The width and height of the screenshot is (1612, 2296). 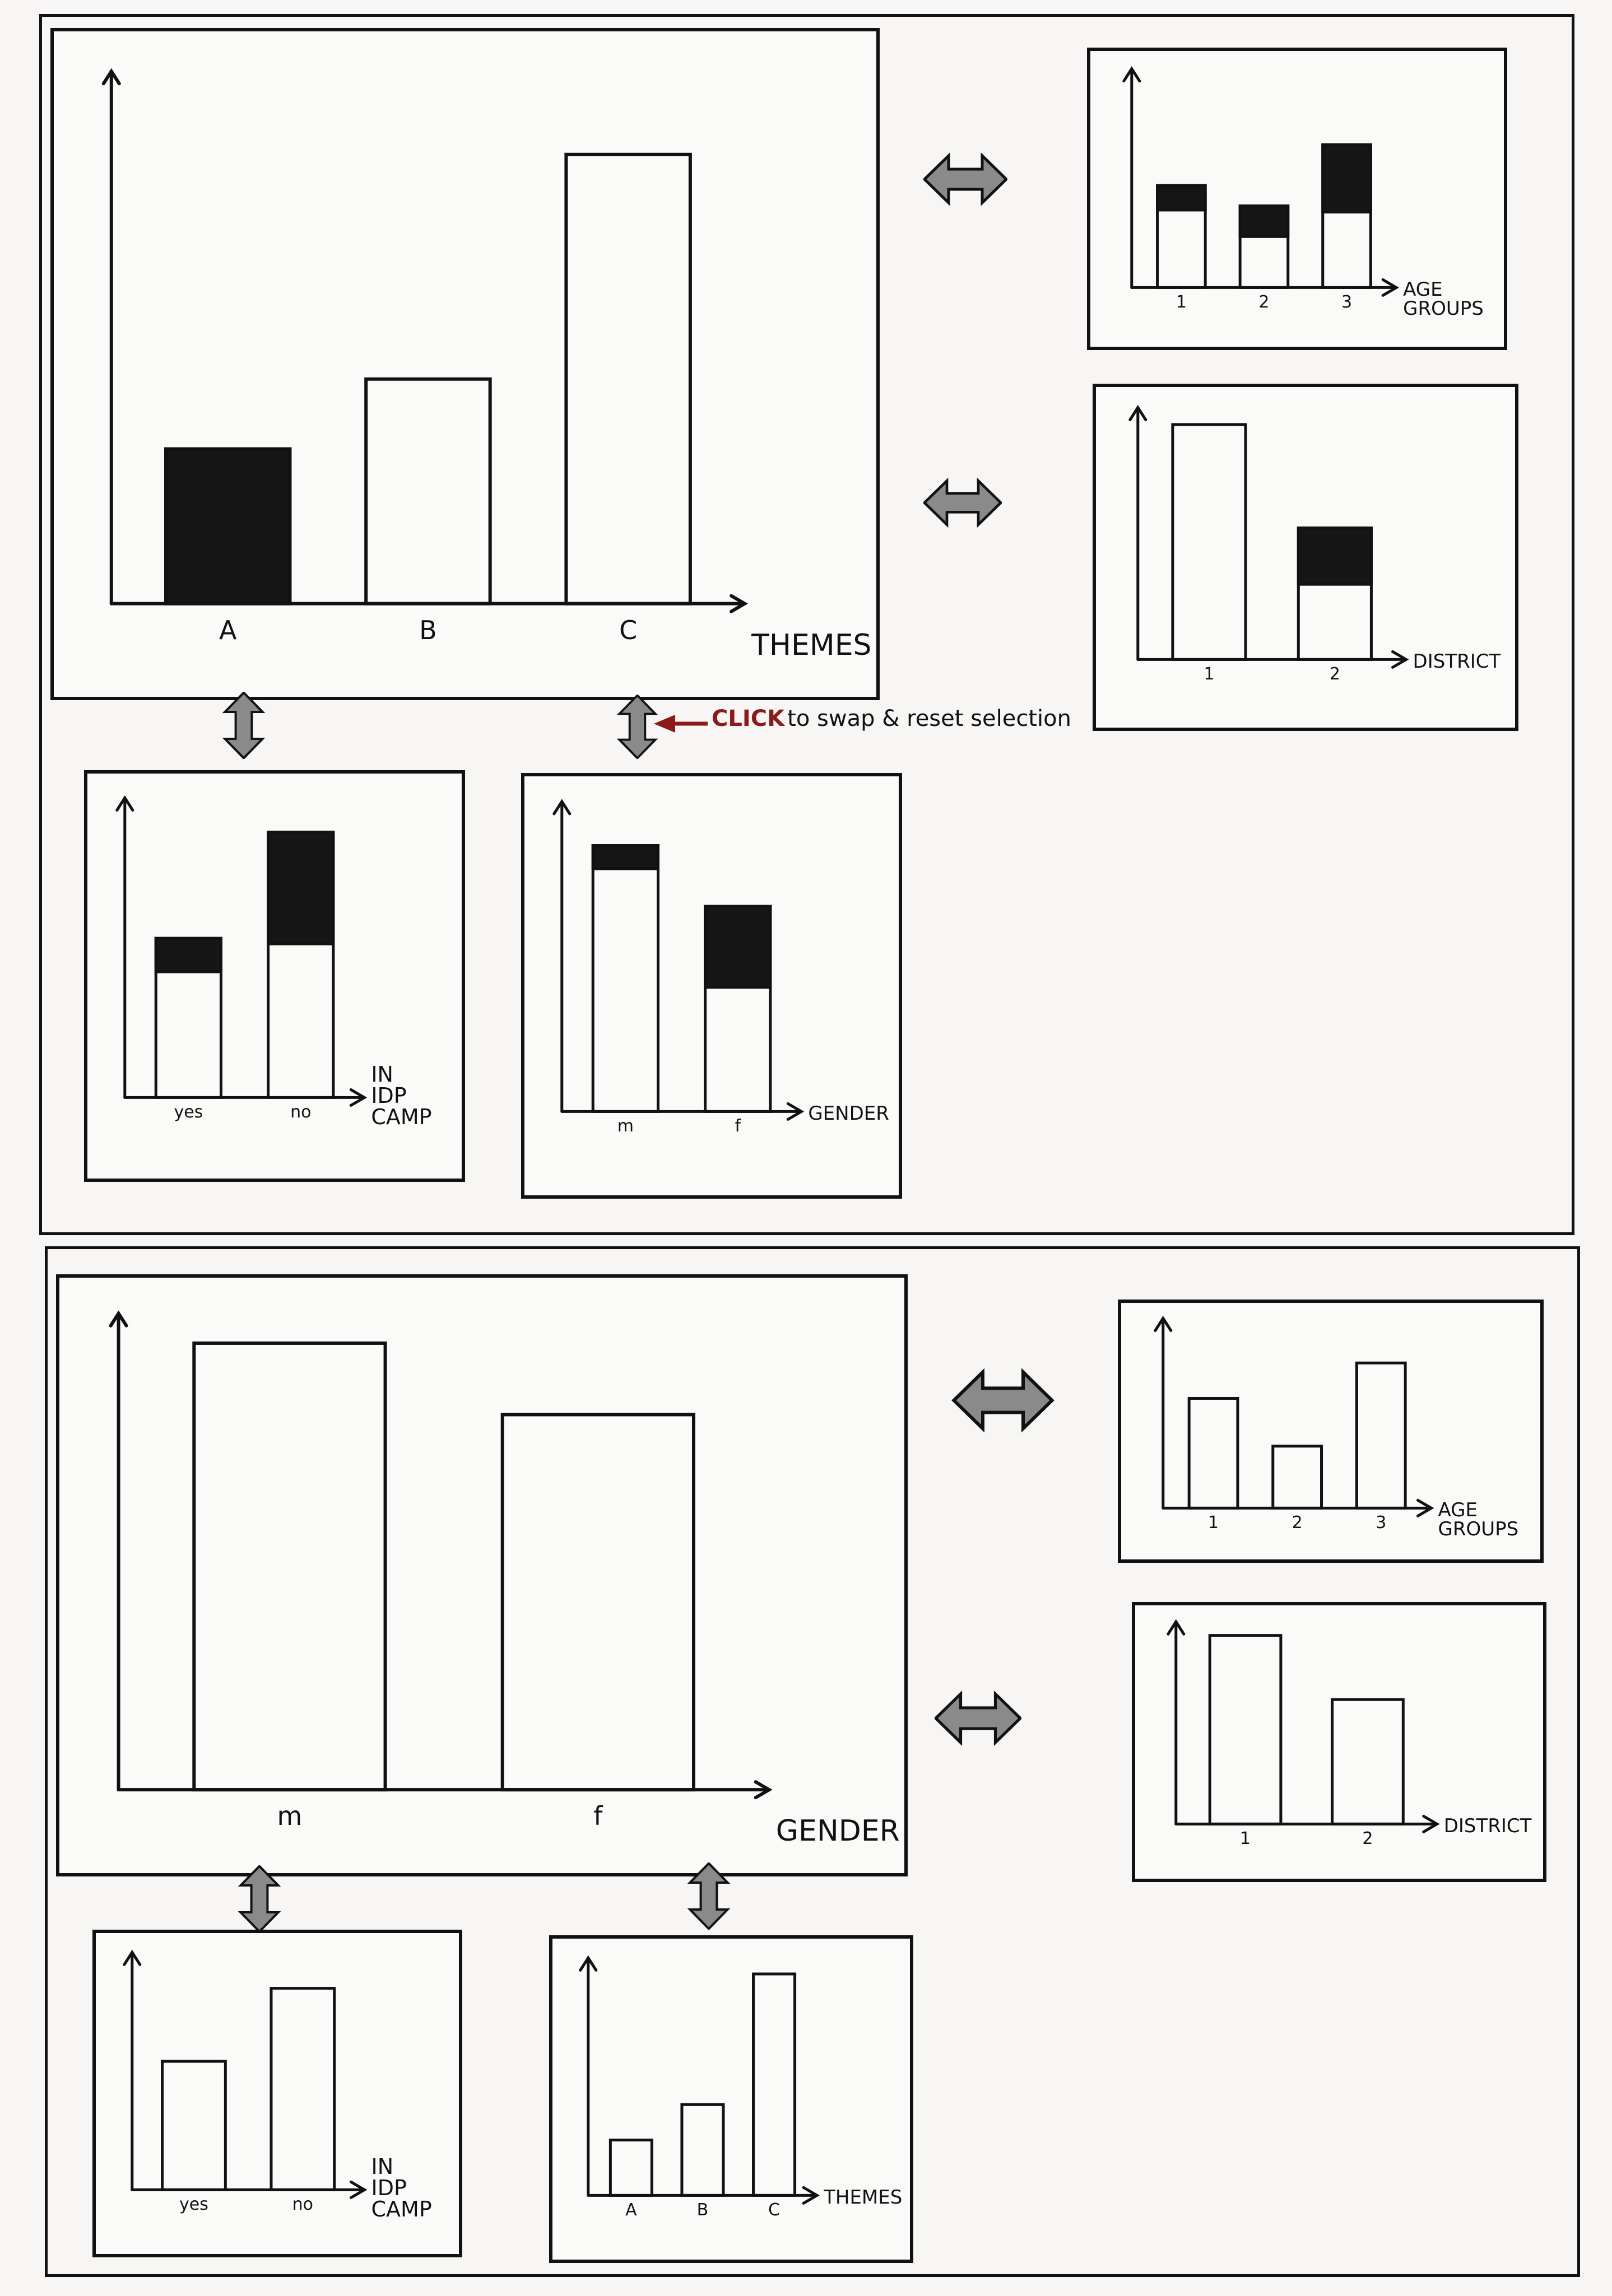 What do you see at coordinates (1331, 1431) in the screenshot?
I see `bottom-age-groups-chart: 1 2 3 AGE GROUPS` at bounding box center [1331, 1431].